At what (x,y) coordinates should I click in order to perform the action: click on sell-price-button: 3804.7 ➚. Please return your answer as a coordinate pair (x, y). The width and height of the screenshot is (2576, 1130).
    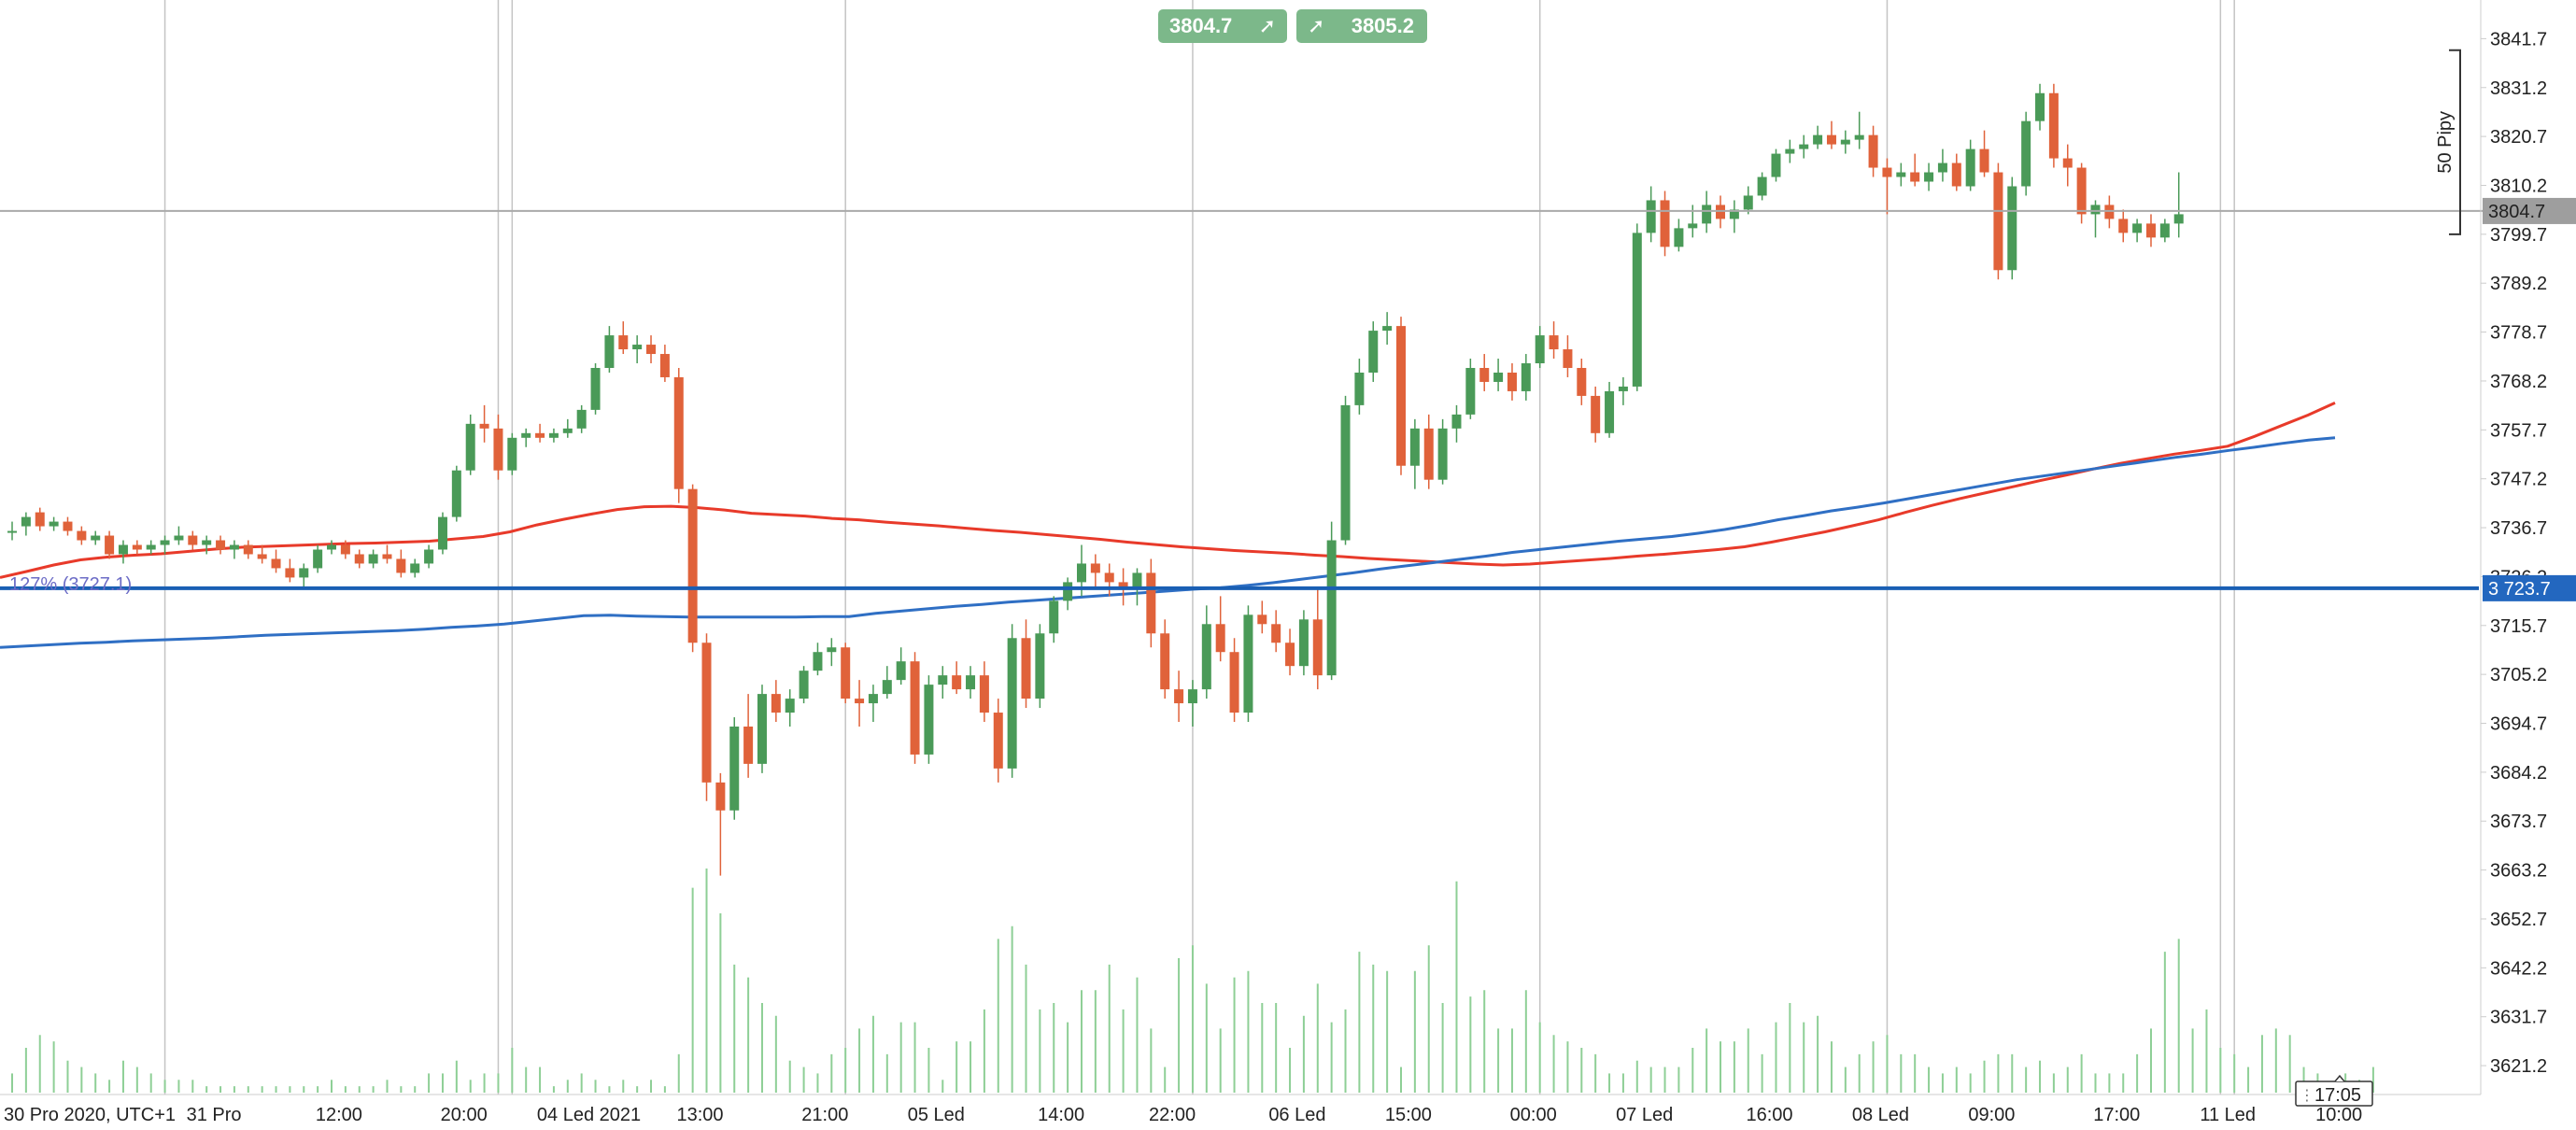
    Looking at the image, I should click on (1223, 26).